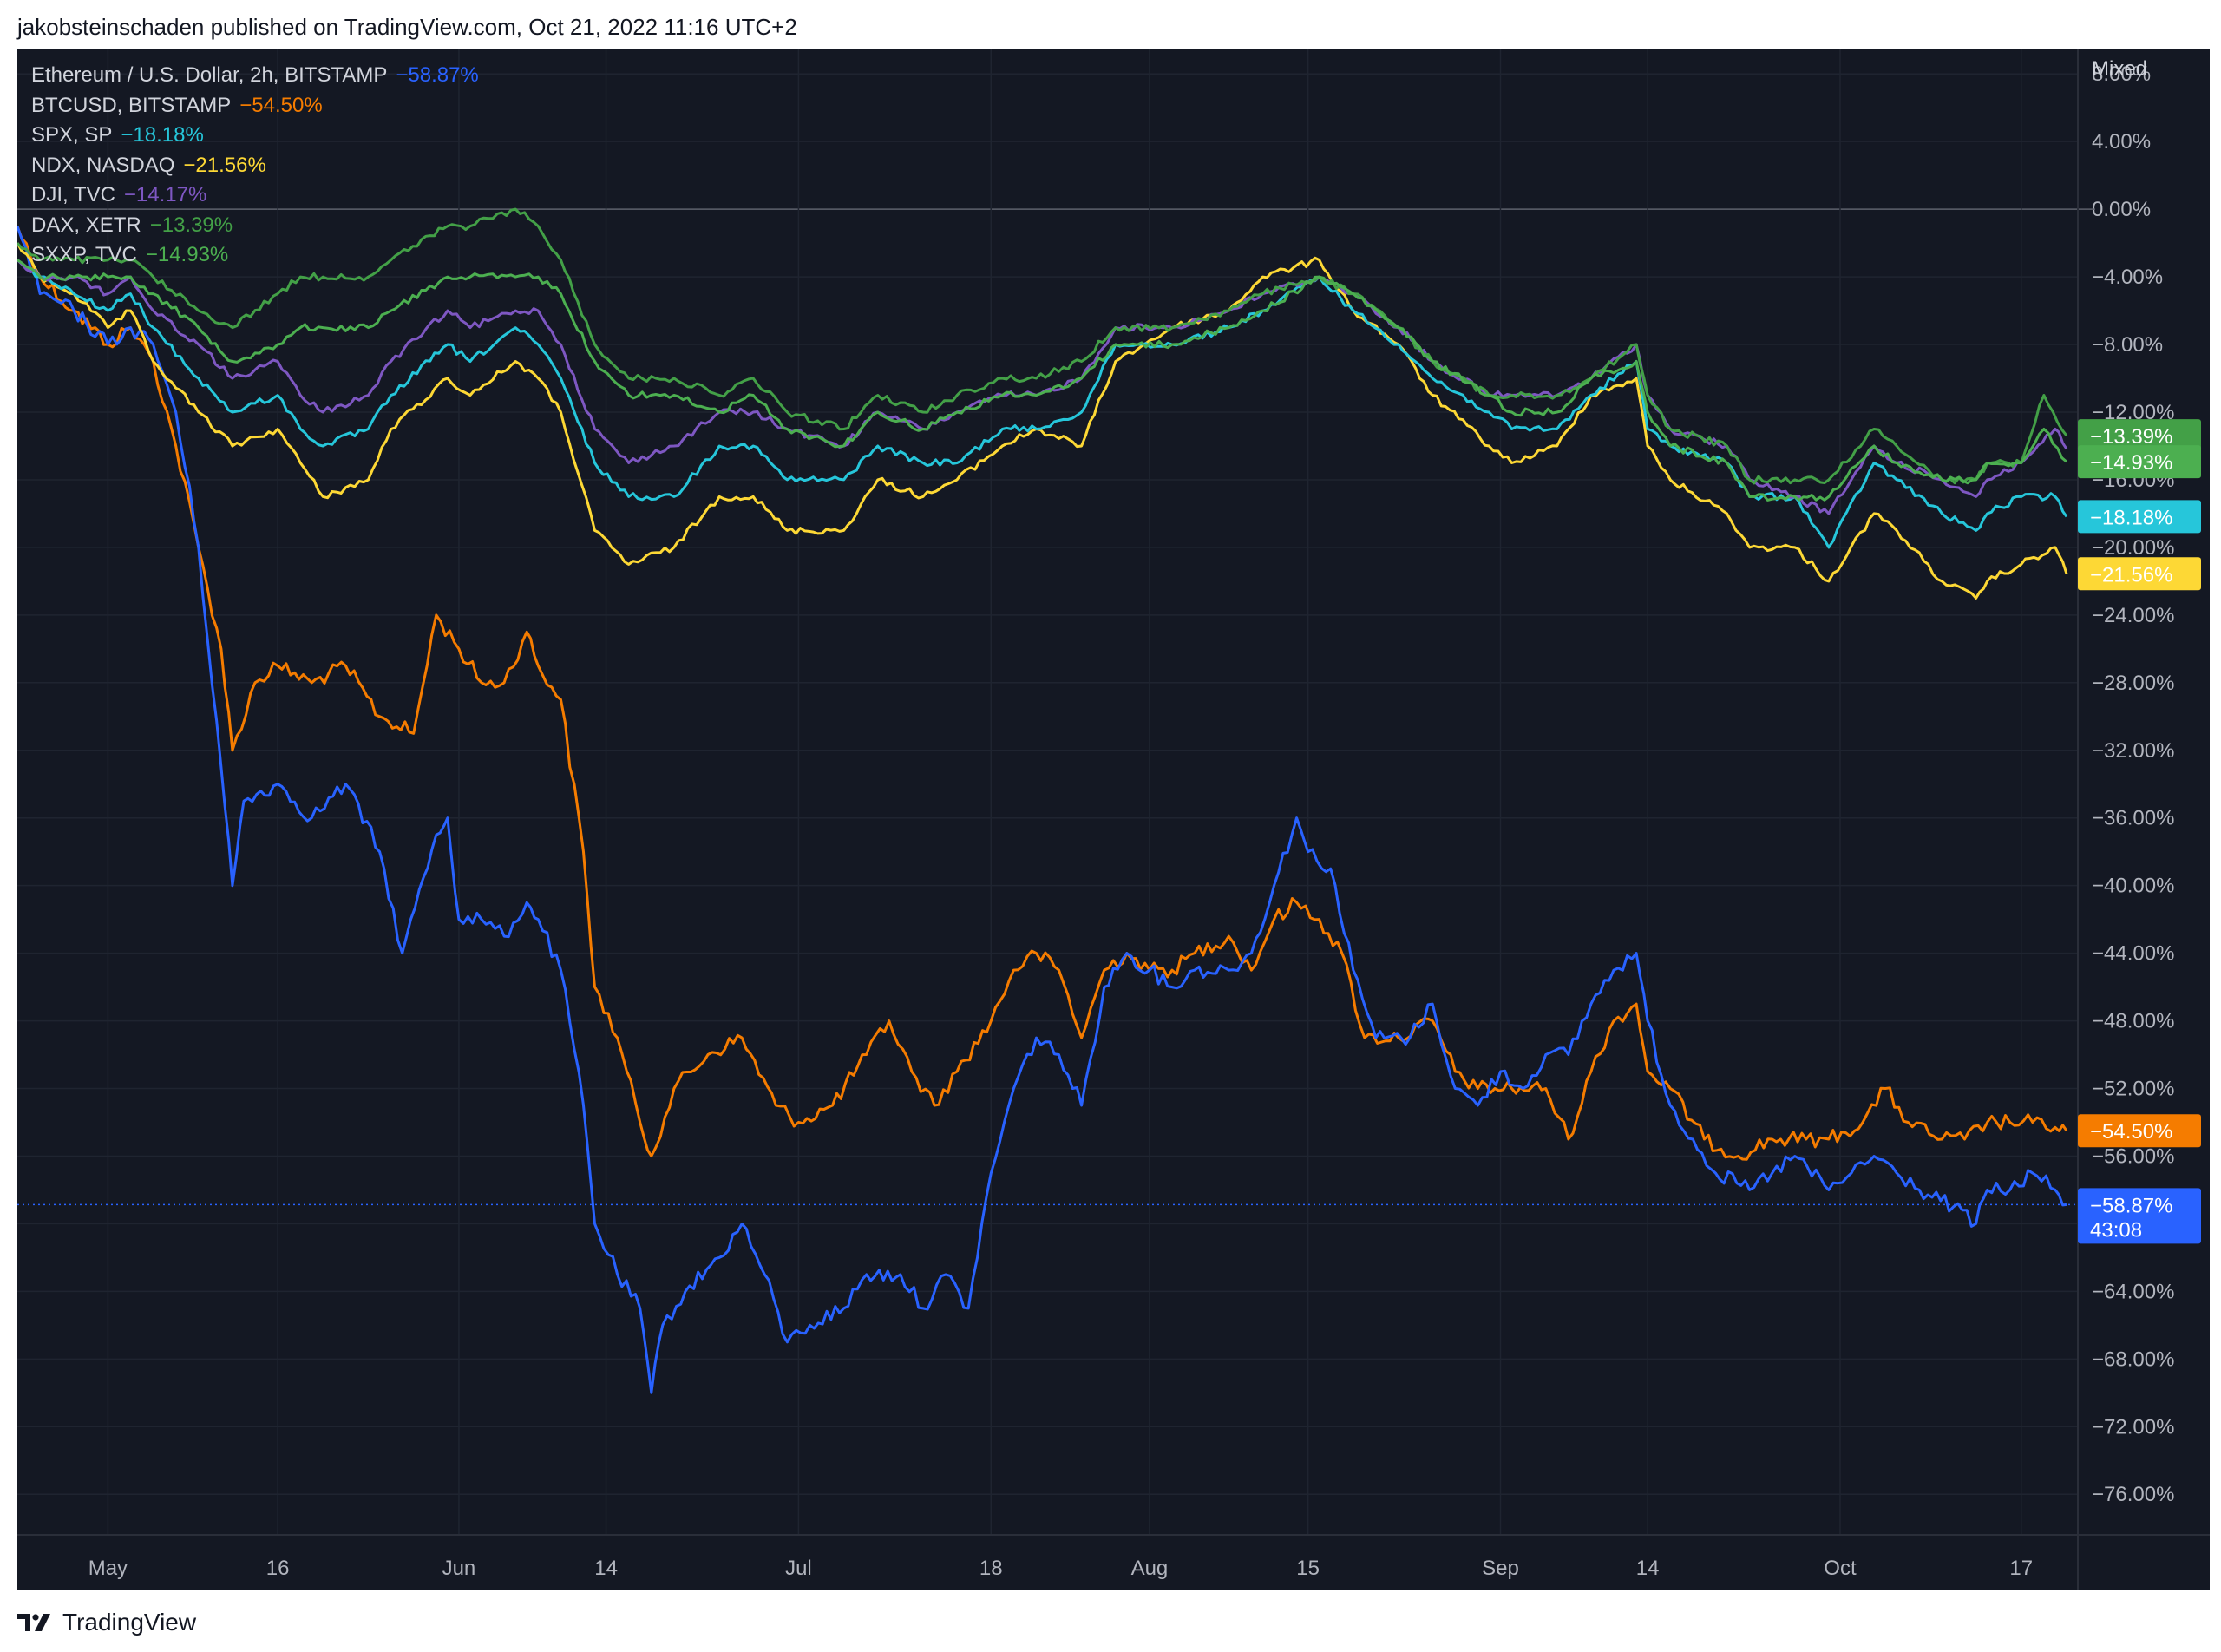  I want to click on legend-symbol-name: DJI, TVC, so click(73, 194).